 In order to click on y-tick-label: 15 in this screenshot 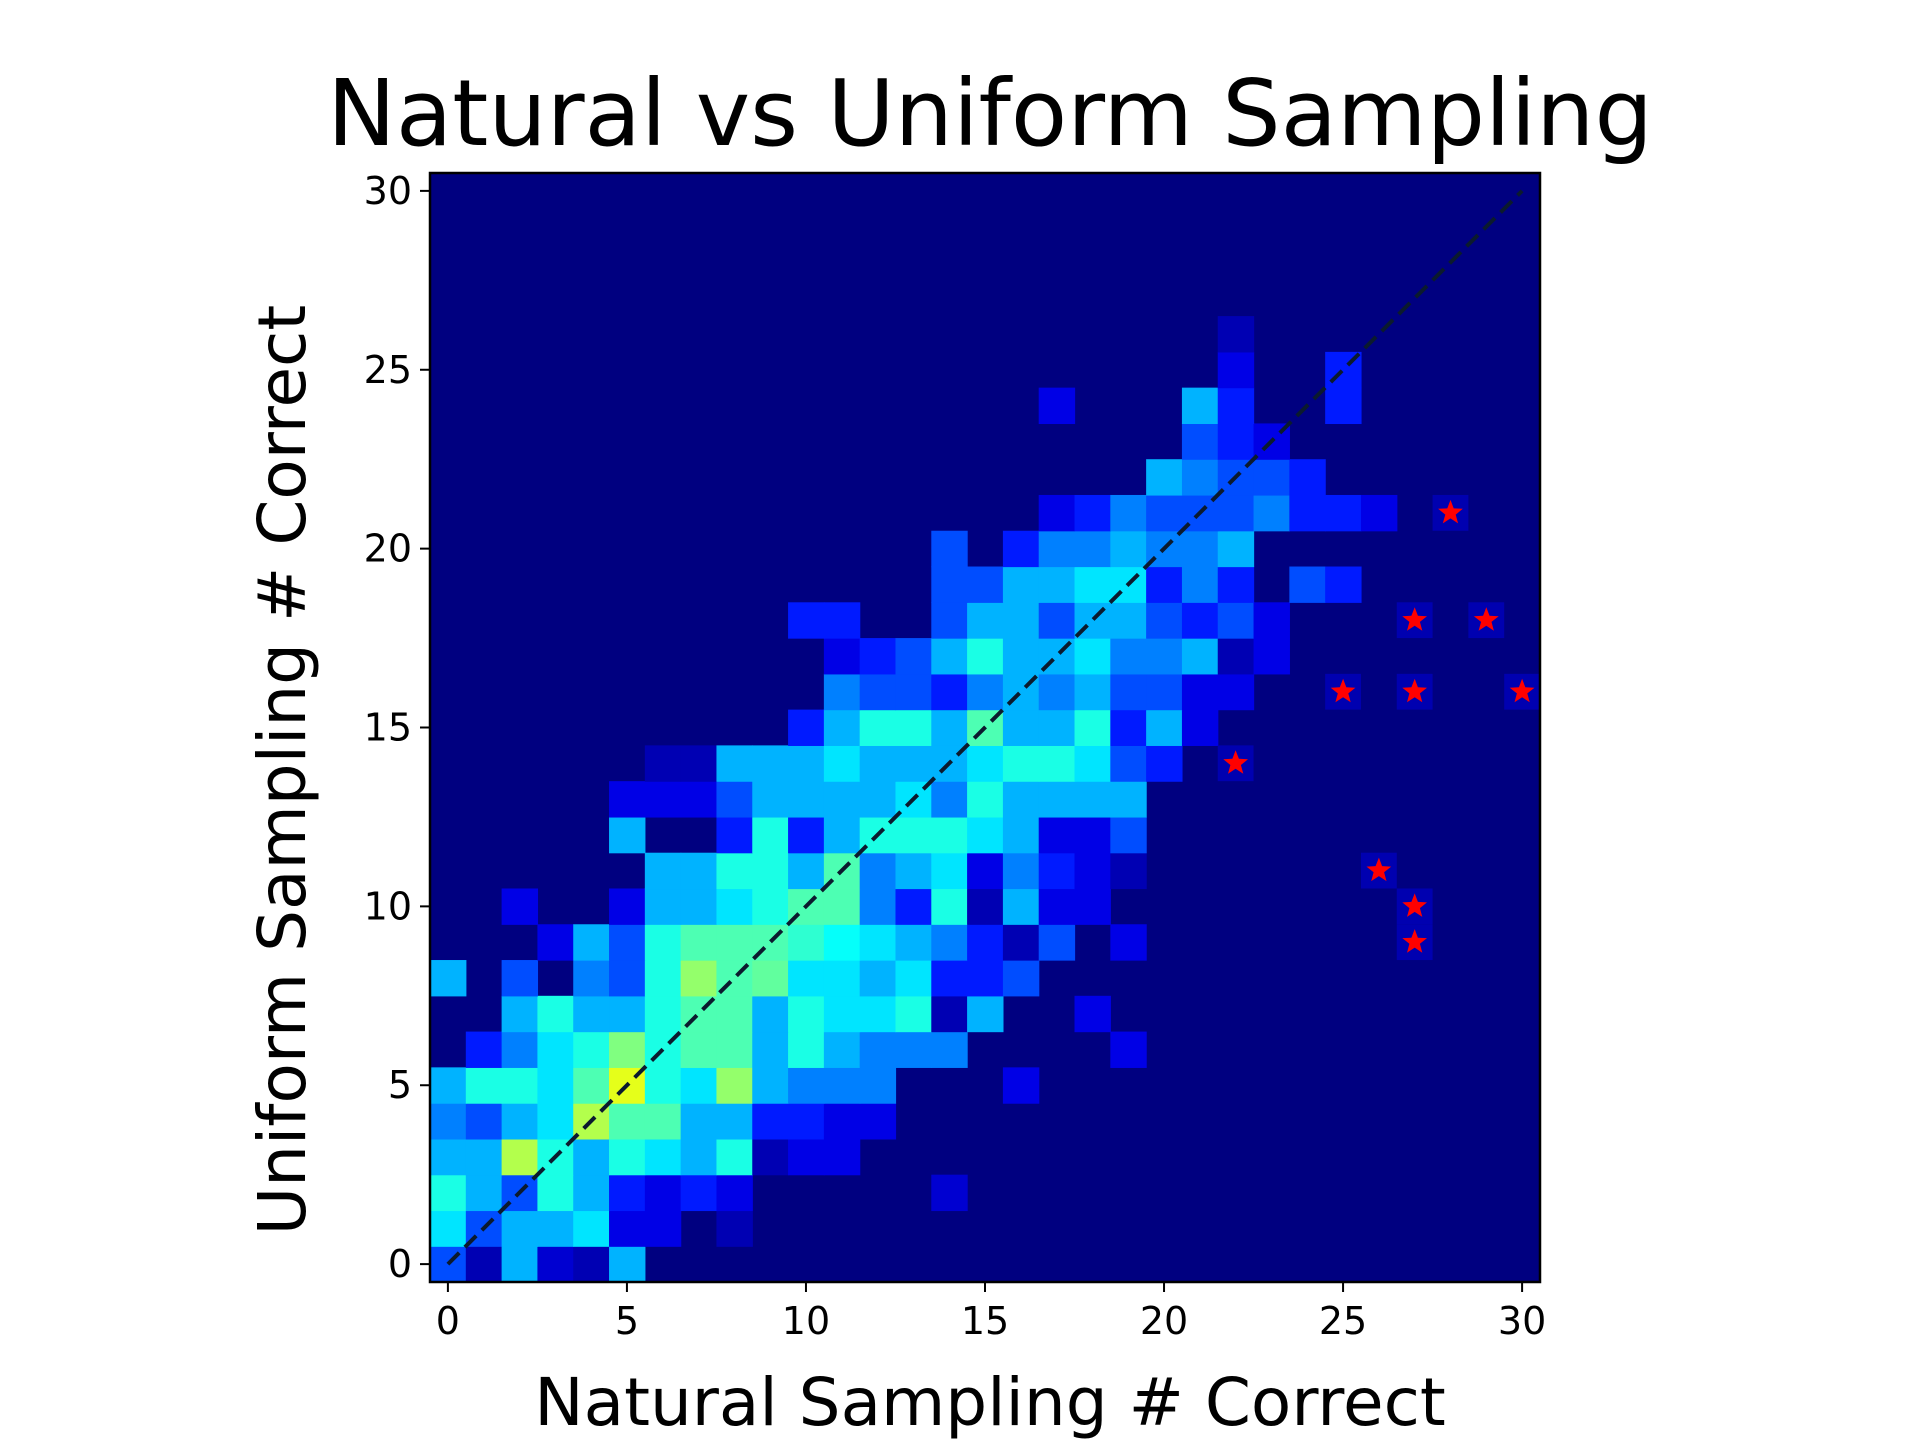, I will do `click(388, 728)`.